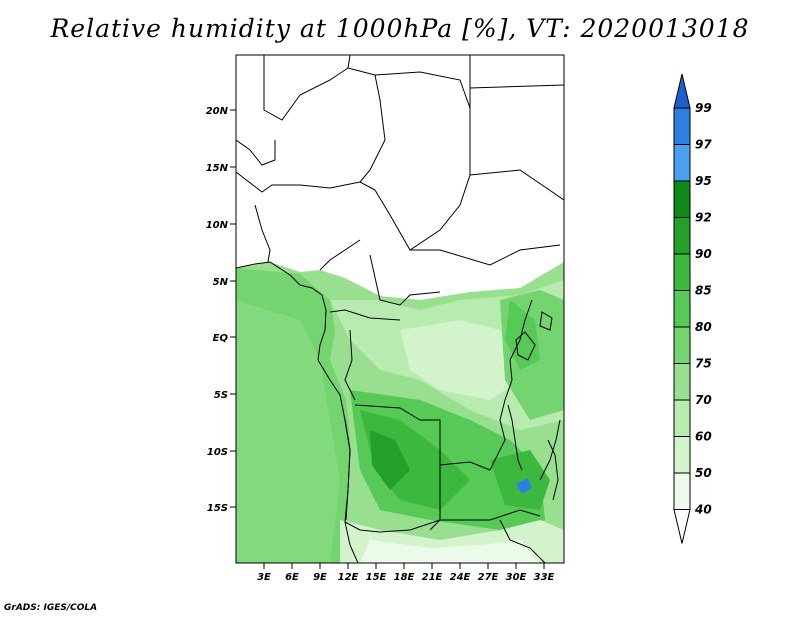  I want to click on colorbar-label: 99, so click(703, 108).